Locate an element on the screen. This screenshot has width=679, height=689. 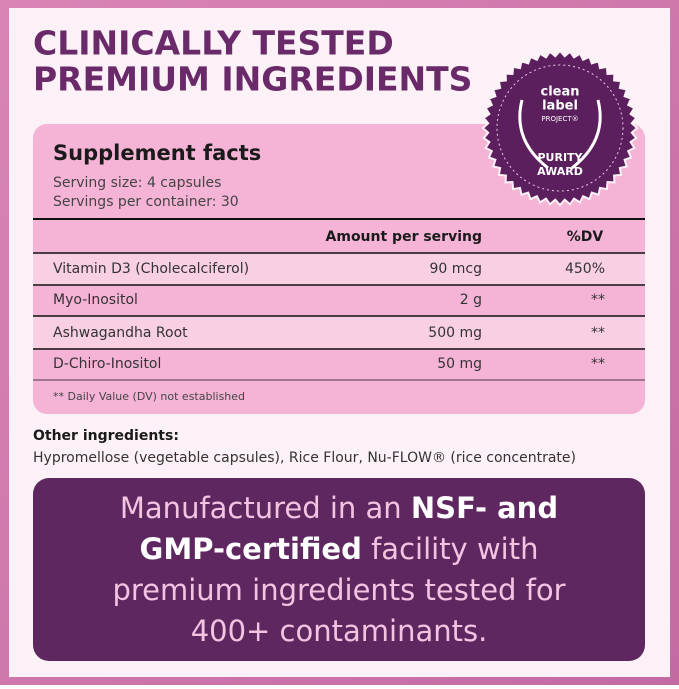
ingredient: Ashwagandha Root is located at coordinates (120, 333).